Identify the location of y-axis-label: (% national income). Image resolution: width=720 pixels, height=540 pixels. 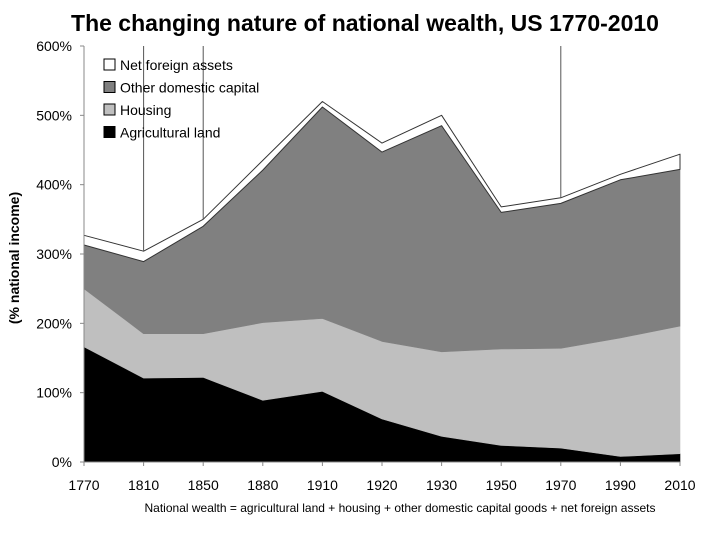
(14, 258).